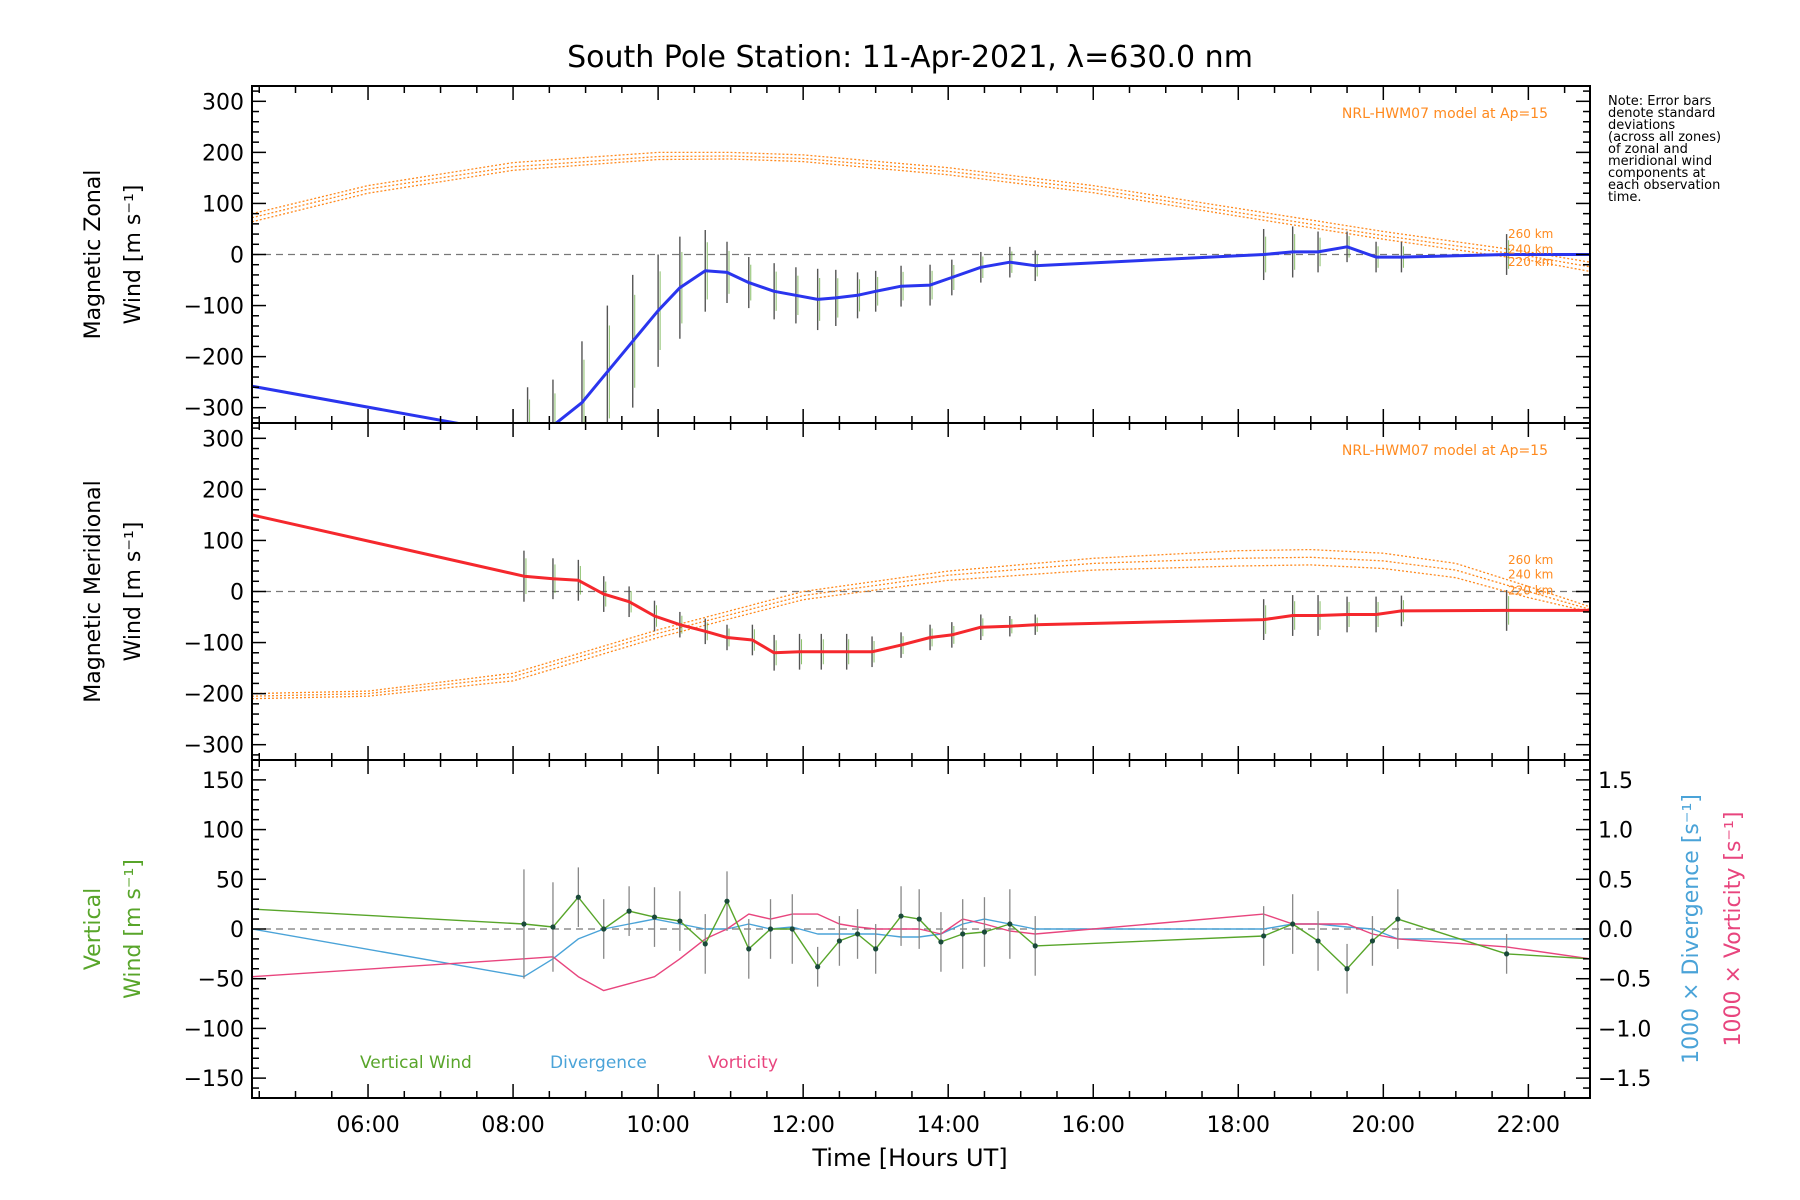  What do you see at coordinates (1238, 1125) in the screenshot?
I see `x-tick-label: 18:00` at bounding box center [1238, 1125].